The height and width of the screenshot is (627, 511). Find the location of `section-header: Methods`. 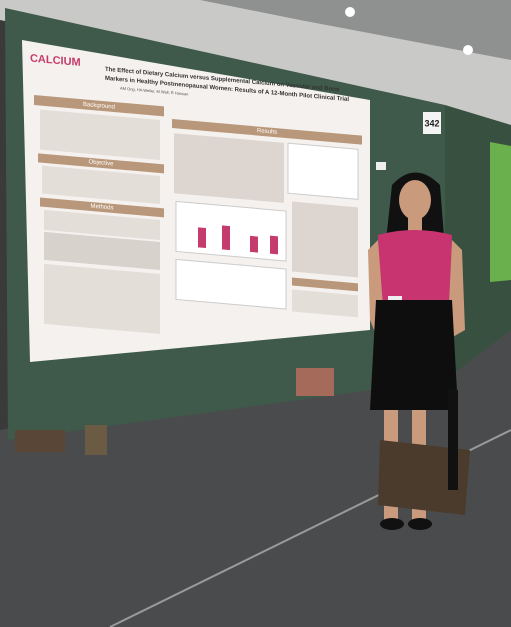

section-header: Methods is located at coordinates (102, 208).